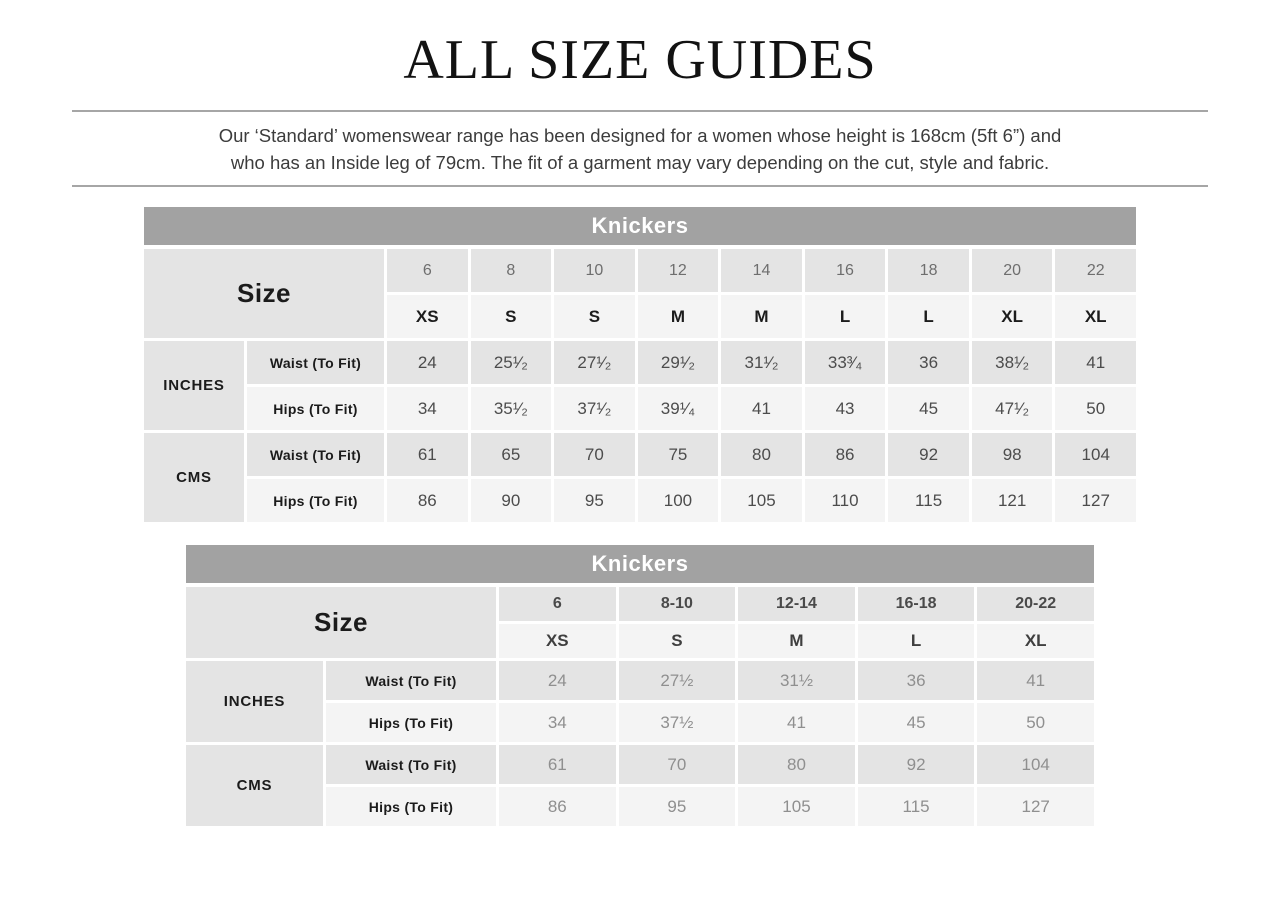  I want to click on divider-line-top, so click(640, 111).